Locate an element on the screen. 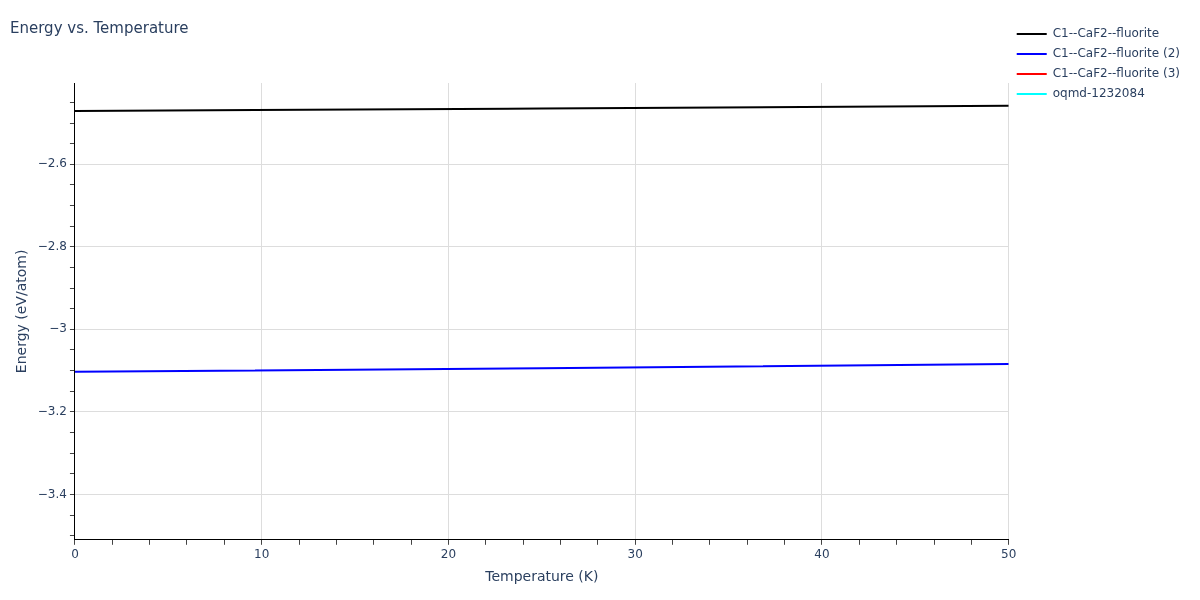  legend-label: oqmd-1232084 is located at coordinates (1098, 93).